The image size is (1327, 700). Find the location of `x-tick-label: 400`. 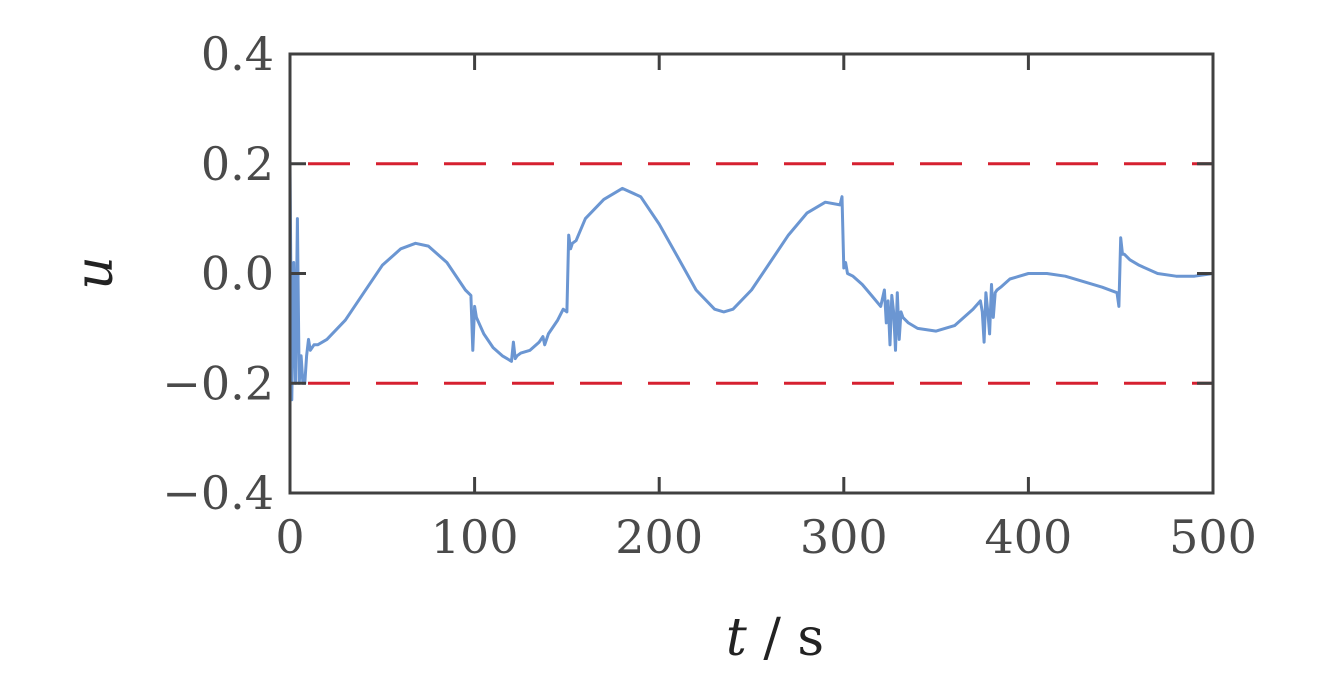

x-tick-label: 400 is located at coordinates (1028, 537).